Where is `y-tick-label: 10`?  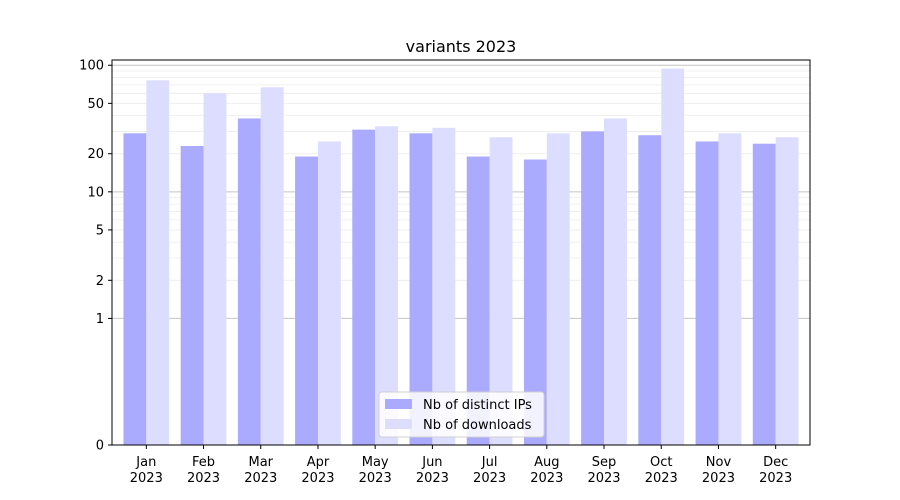 y-tick-label: 10 is located at coordinates (95, 192).